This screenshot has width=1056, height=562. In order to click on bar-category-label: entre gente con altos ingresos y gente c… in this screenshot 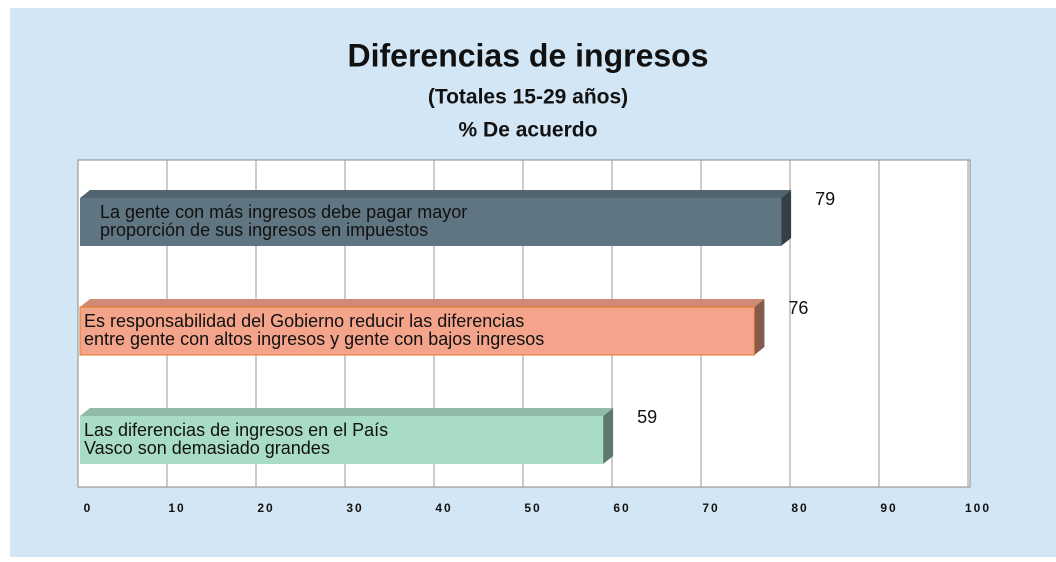, I will do `click(314, 339)`.